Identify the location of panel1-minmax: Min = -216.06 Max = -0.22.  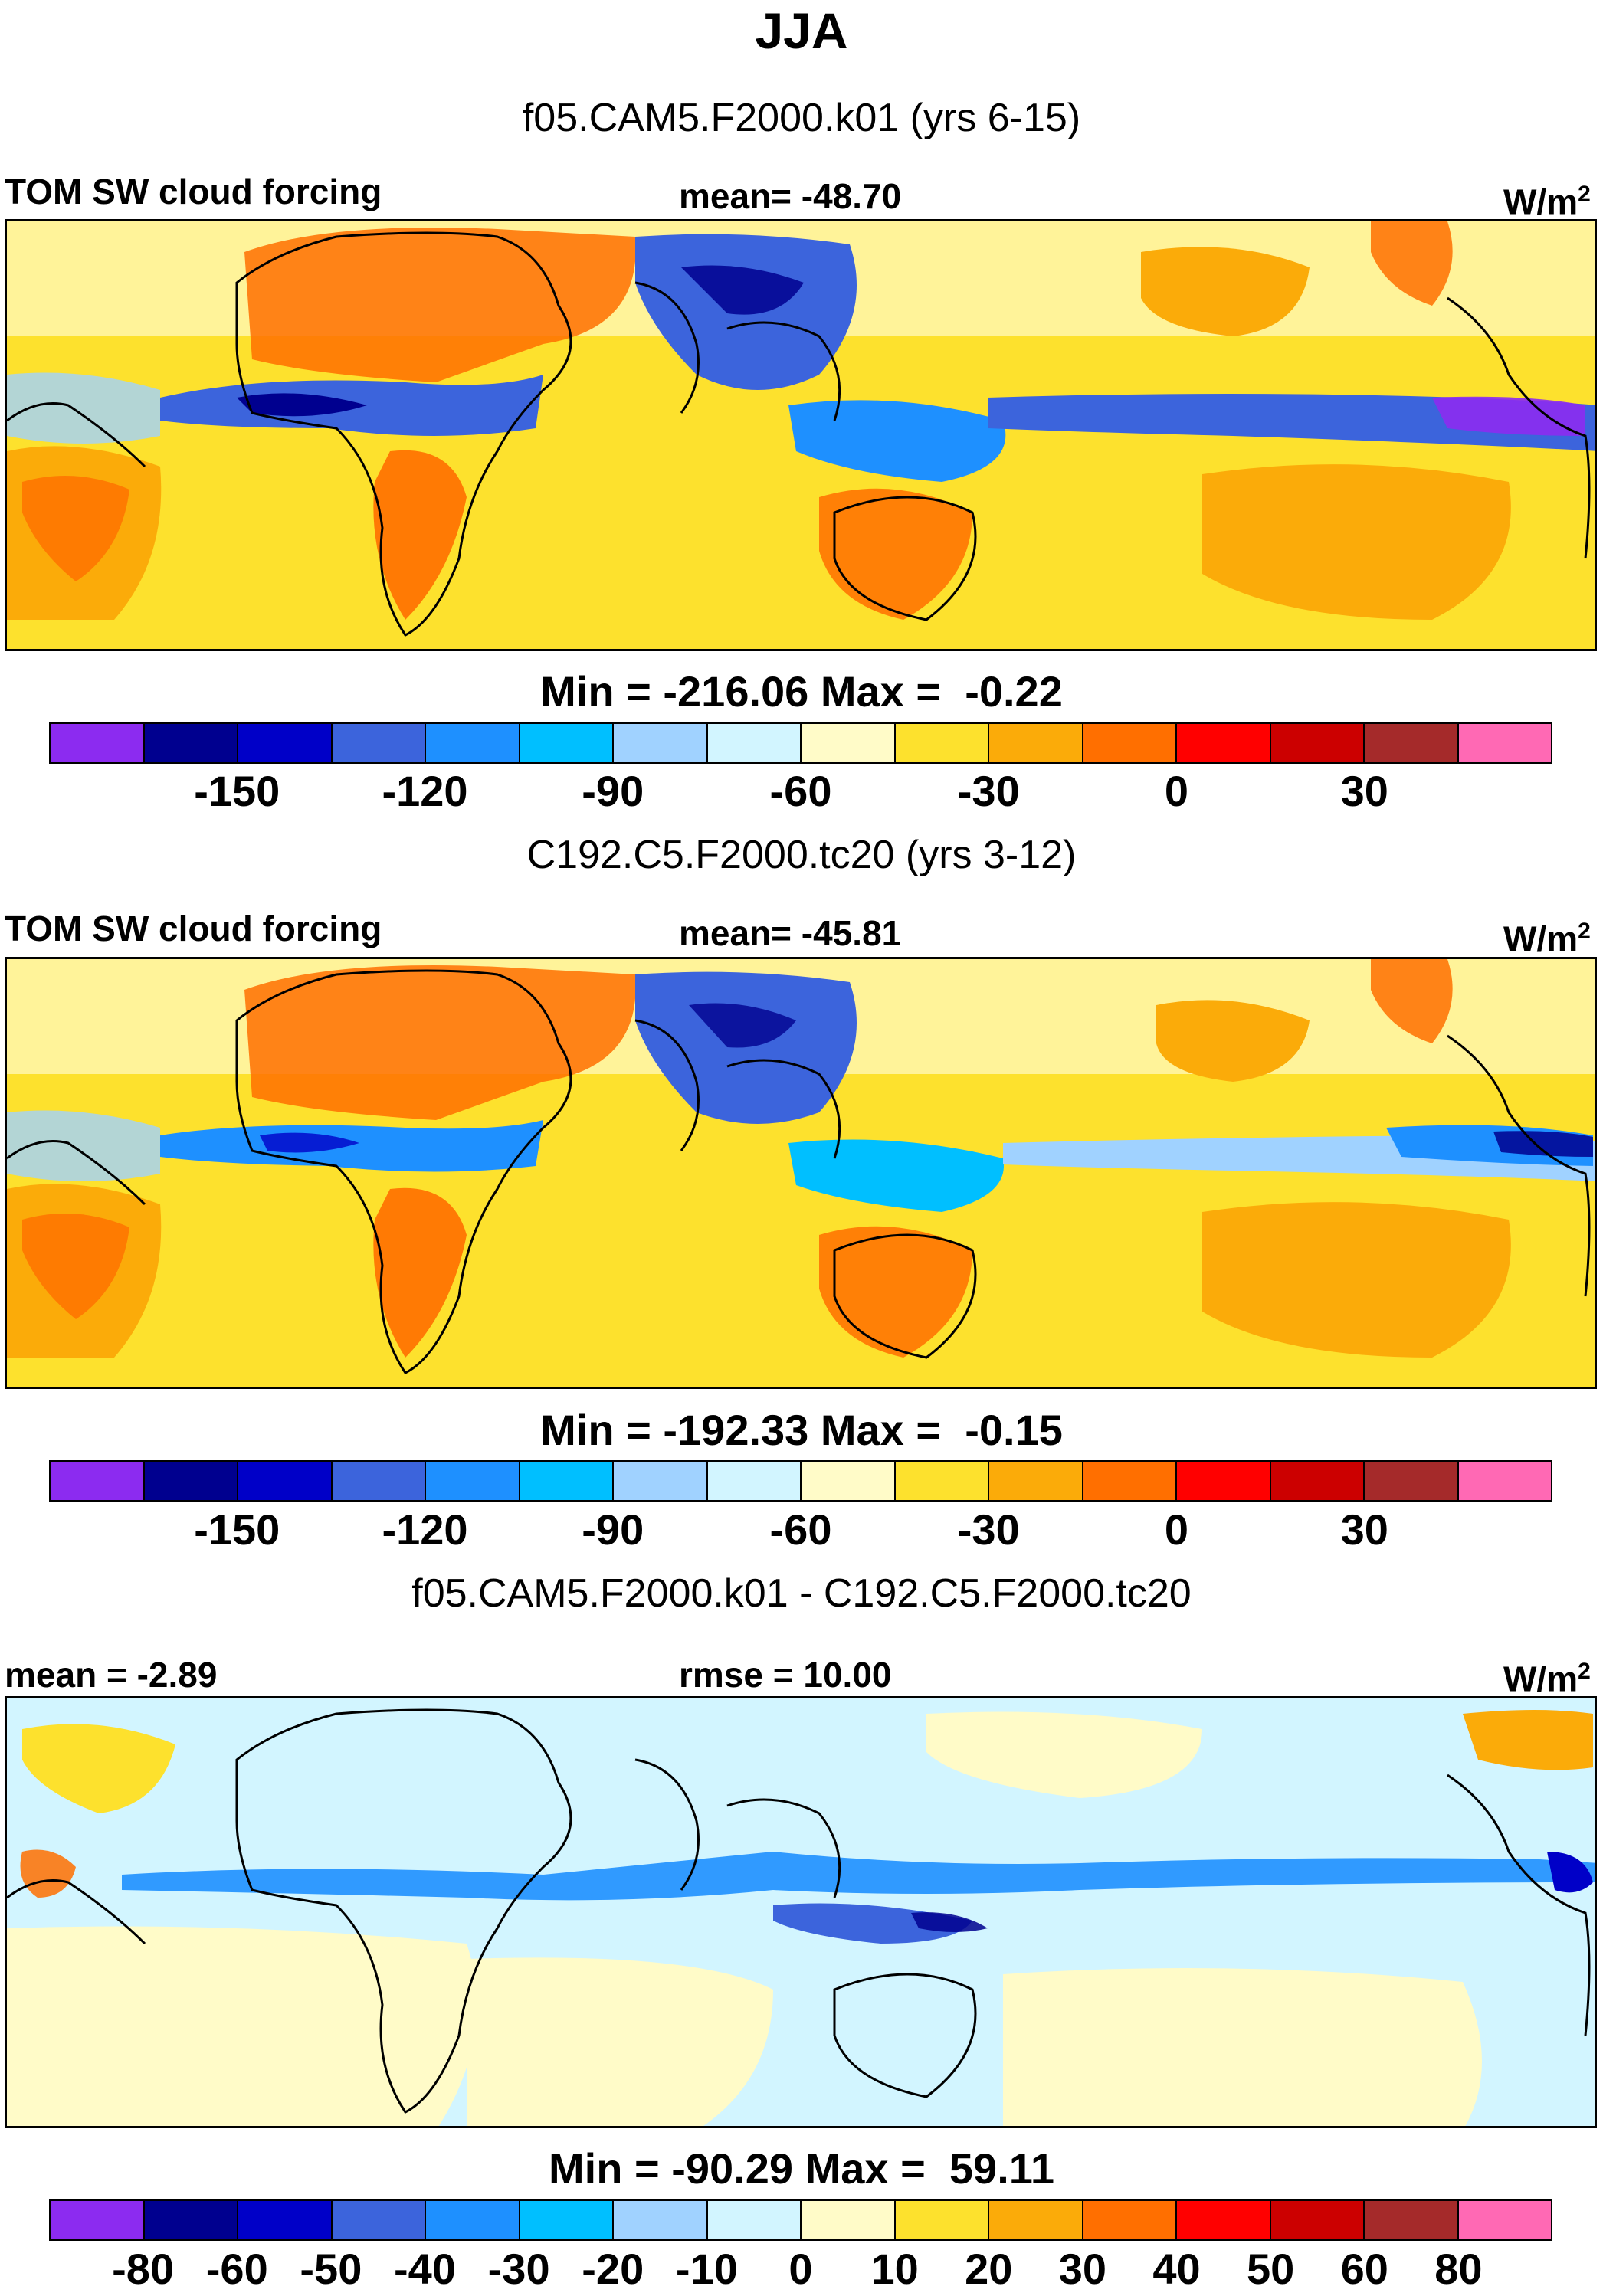
(801, 691).